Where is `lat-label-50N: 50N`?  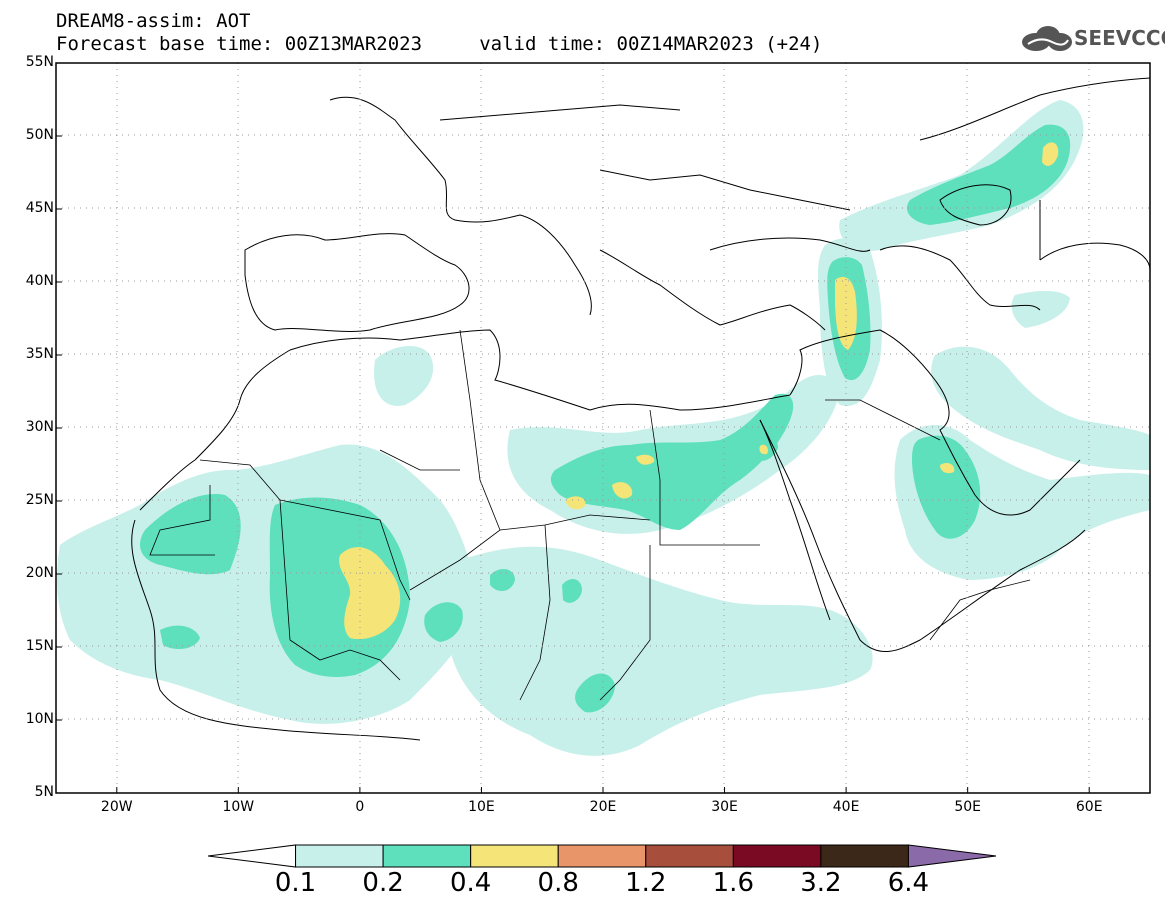
lat-label-50N: 50N is located at coordinates (39, 135).